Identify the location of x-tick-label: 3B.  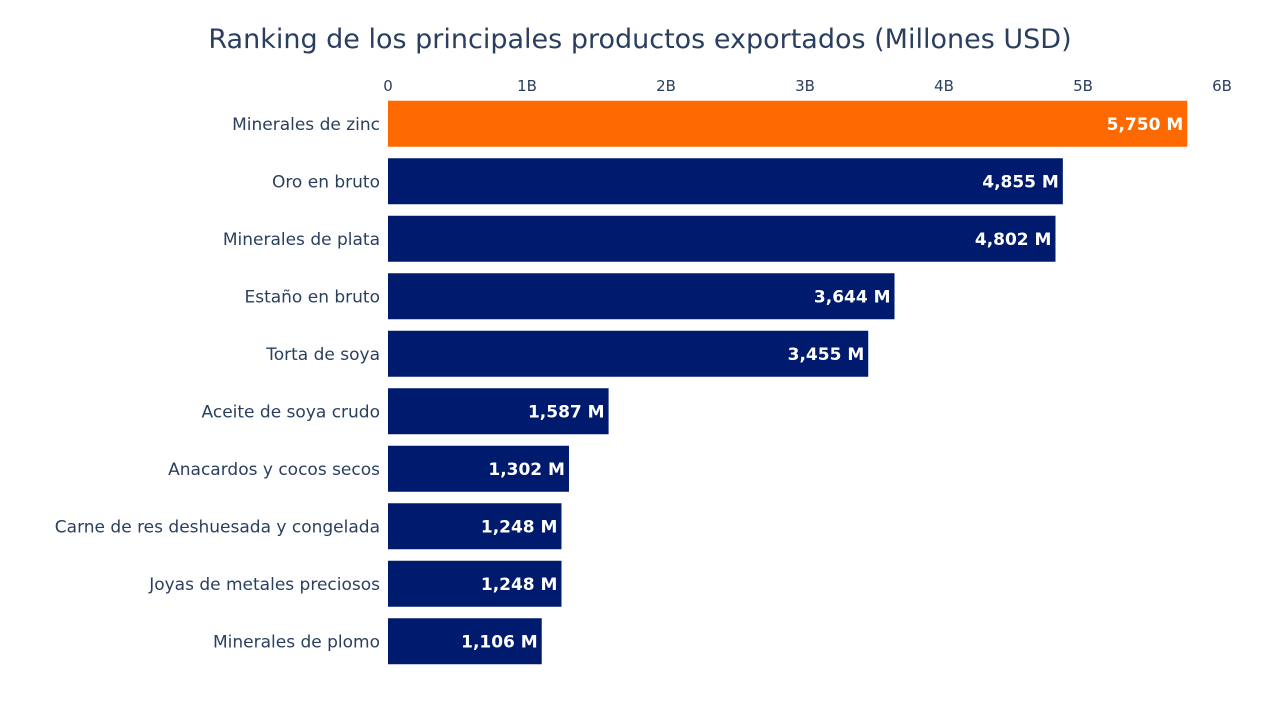
(805, 86).